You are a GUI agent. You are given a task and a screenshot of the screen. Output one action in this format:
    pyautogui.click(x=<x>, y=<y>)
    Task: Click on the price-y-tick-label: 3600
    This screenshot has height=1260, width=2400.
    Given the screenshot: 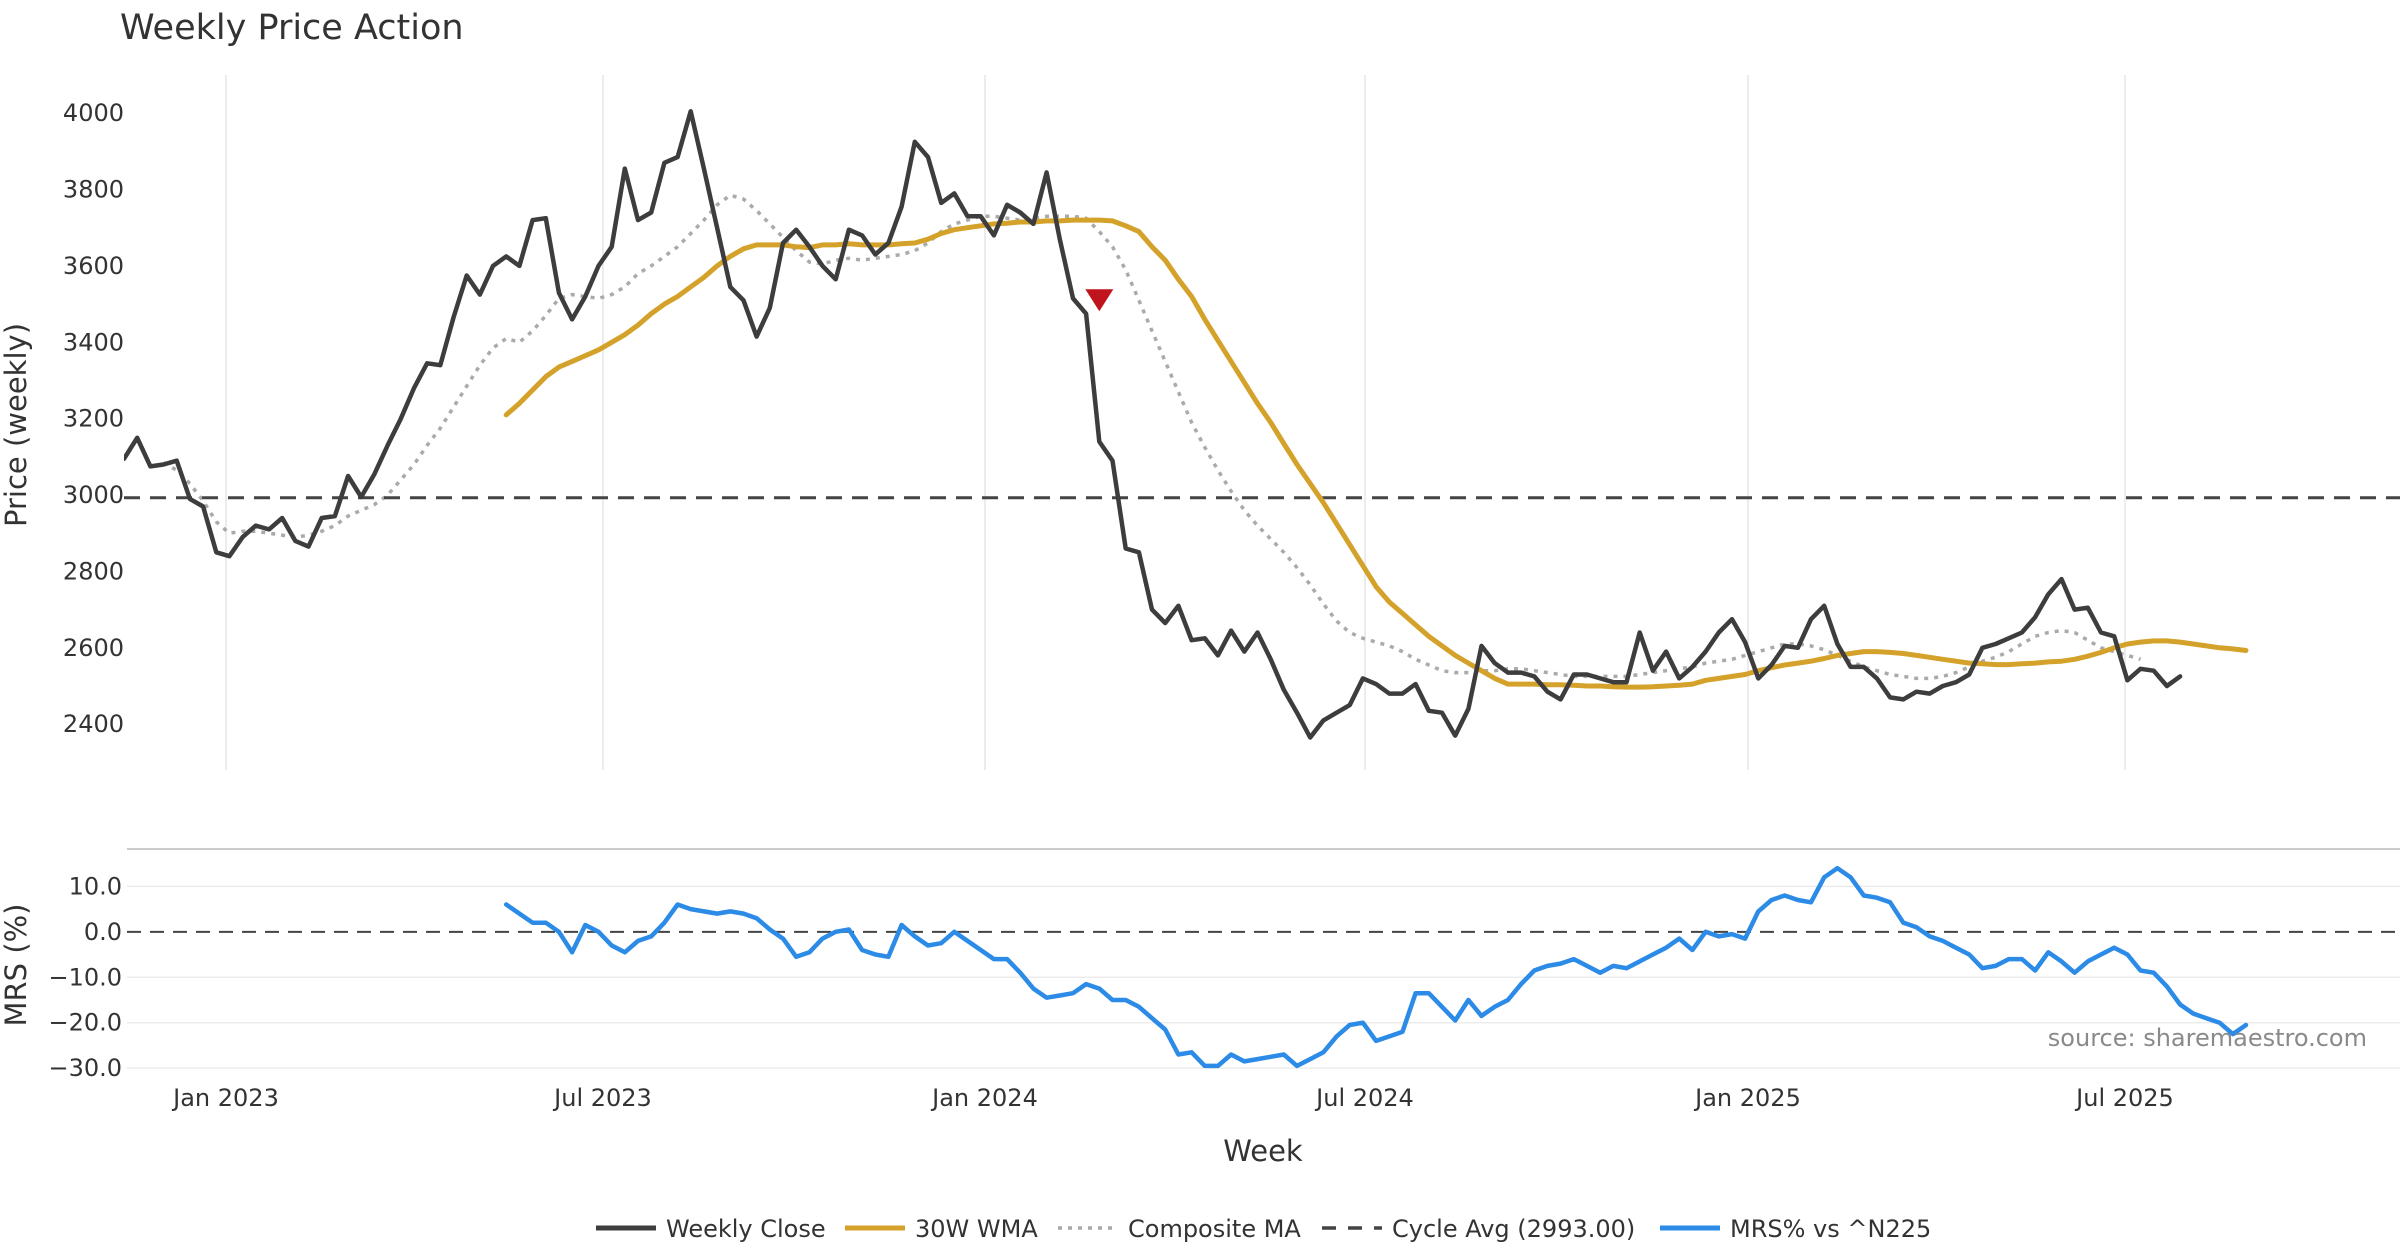 What is the action you would take?
    pyautogui.click(x=93, y=266)
    